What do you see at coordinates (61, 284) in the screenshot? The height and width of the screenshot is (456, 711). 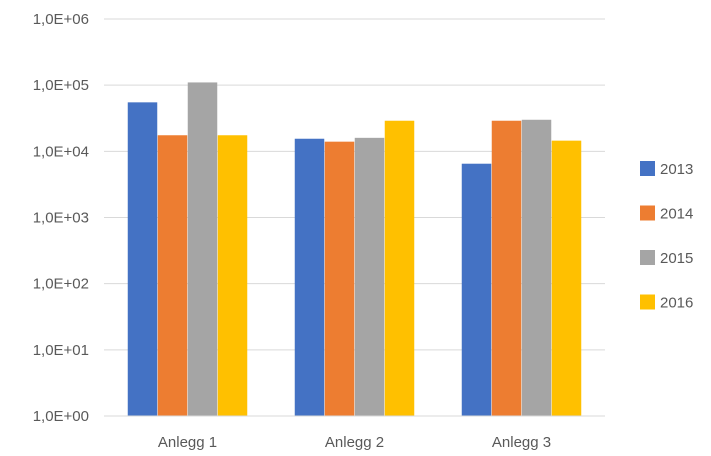 I see `y-tick-label: 1,0E+02` at bounding box center [61, 284].